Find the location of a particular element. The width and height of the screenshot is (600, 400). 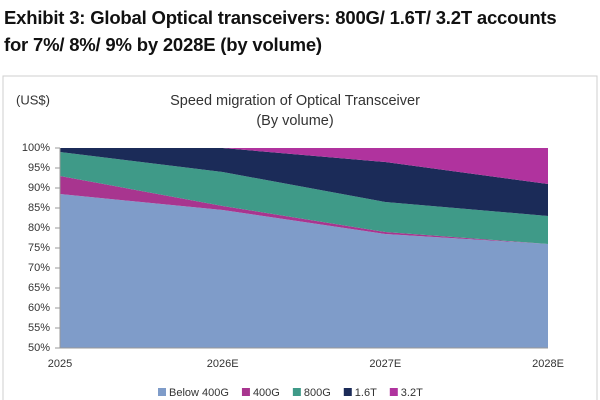

y-tick-label: 80% is located at coordinates (39, 228).